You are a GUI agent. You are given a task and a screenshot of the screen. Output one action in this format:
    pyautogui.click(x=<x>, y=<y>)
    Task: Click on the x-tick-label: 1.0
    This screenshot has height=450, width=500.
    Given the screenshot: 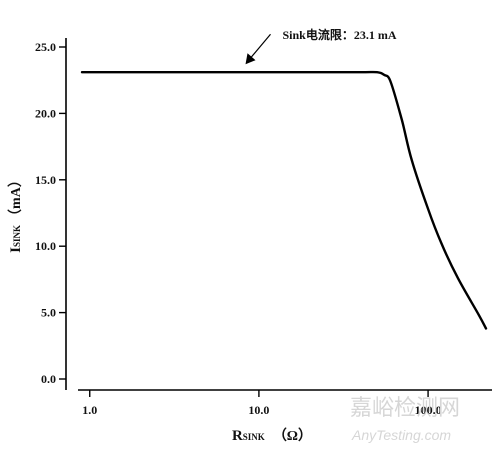 What is the action you would take?
    pyautogui.click(x=89, y=410)
    